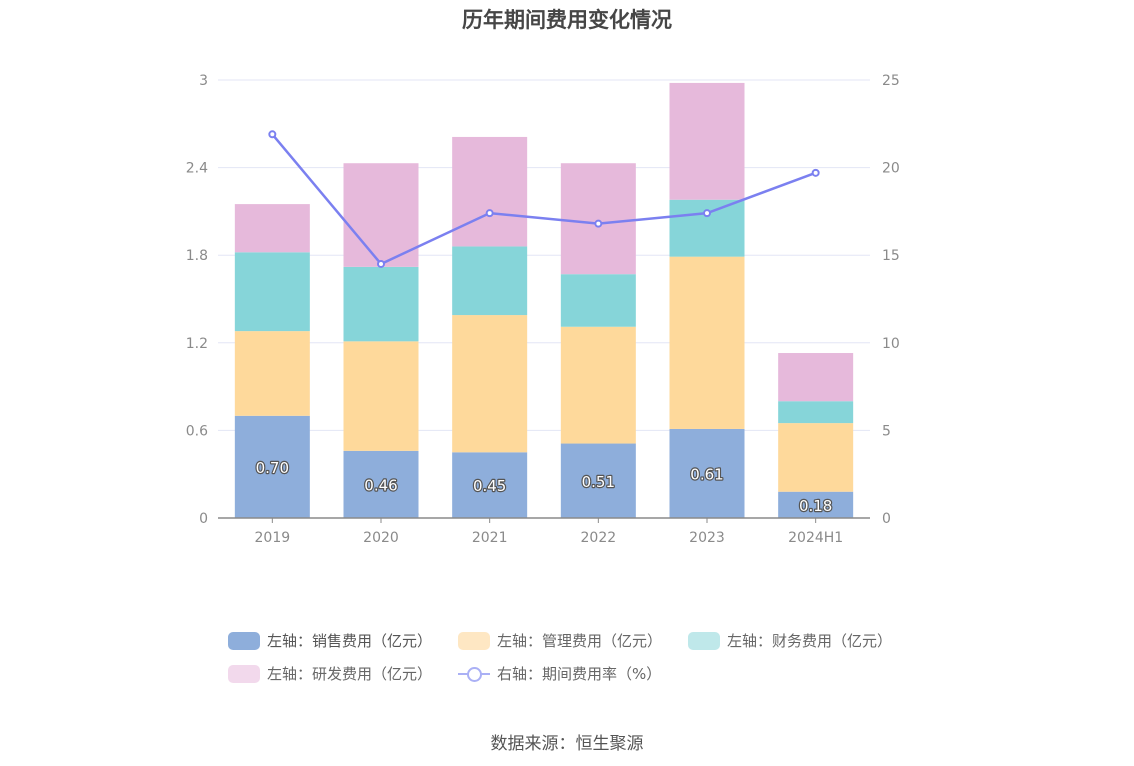 This screenshot has height=766, width=1134. I want to click on legend-item-rd: 左轴：研发费用（亿元）, so click(330, 673).